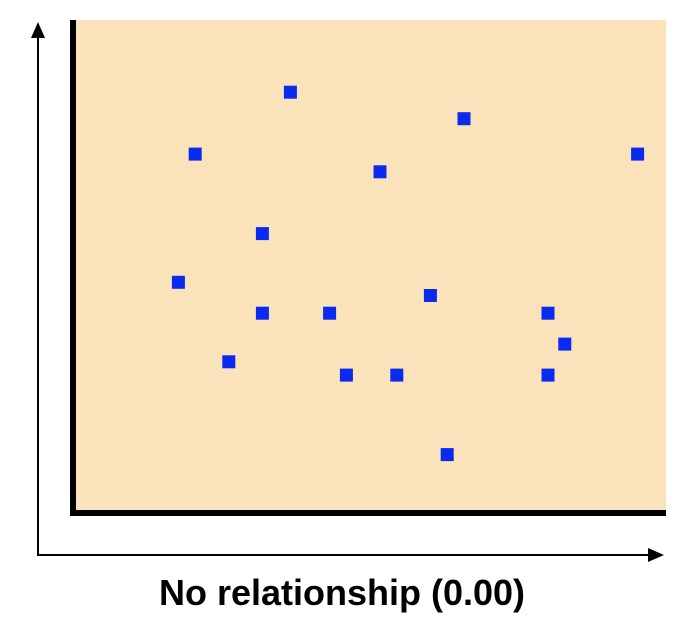  What do you see at coordinates (38, 30) in the screenshot?
I see `y-axis-arrowhead` at bounding box center [38, 30].